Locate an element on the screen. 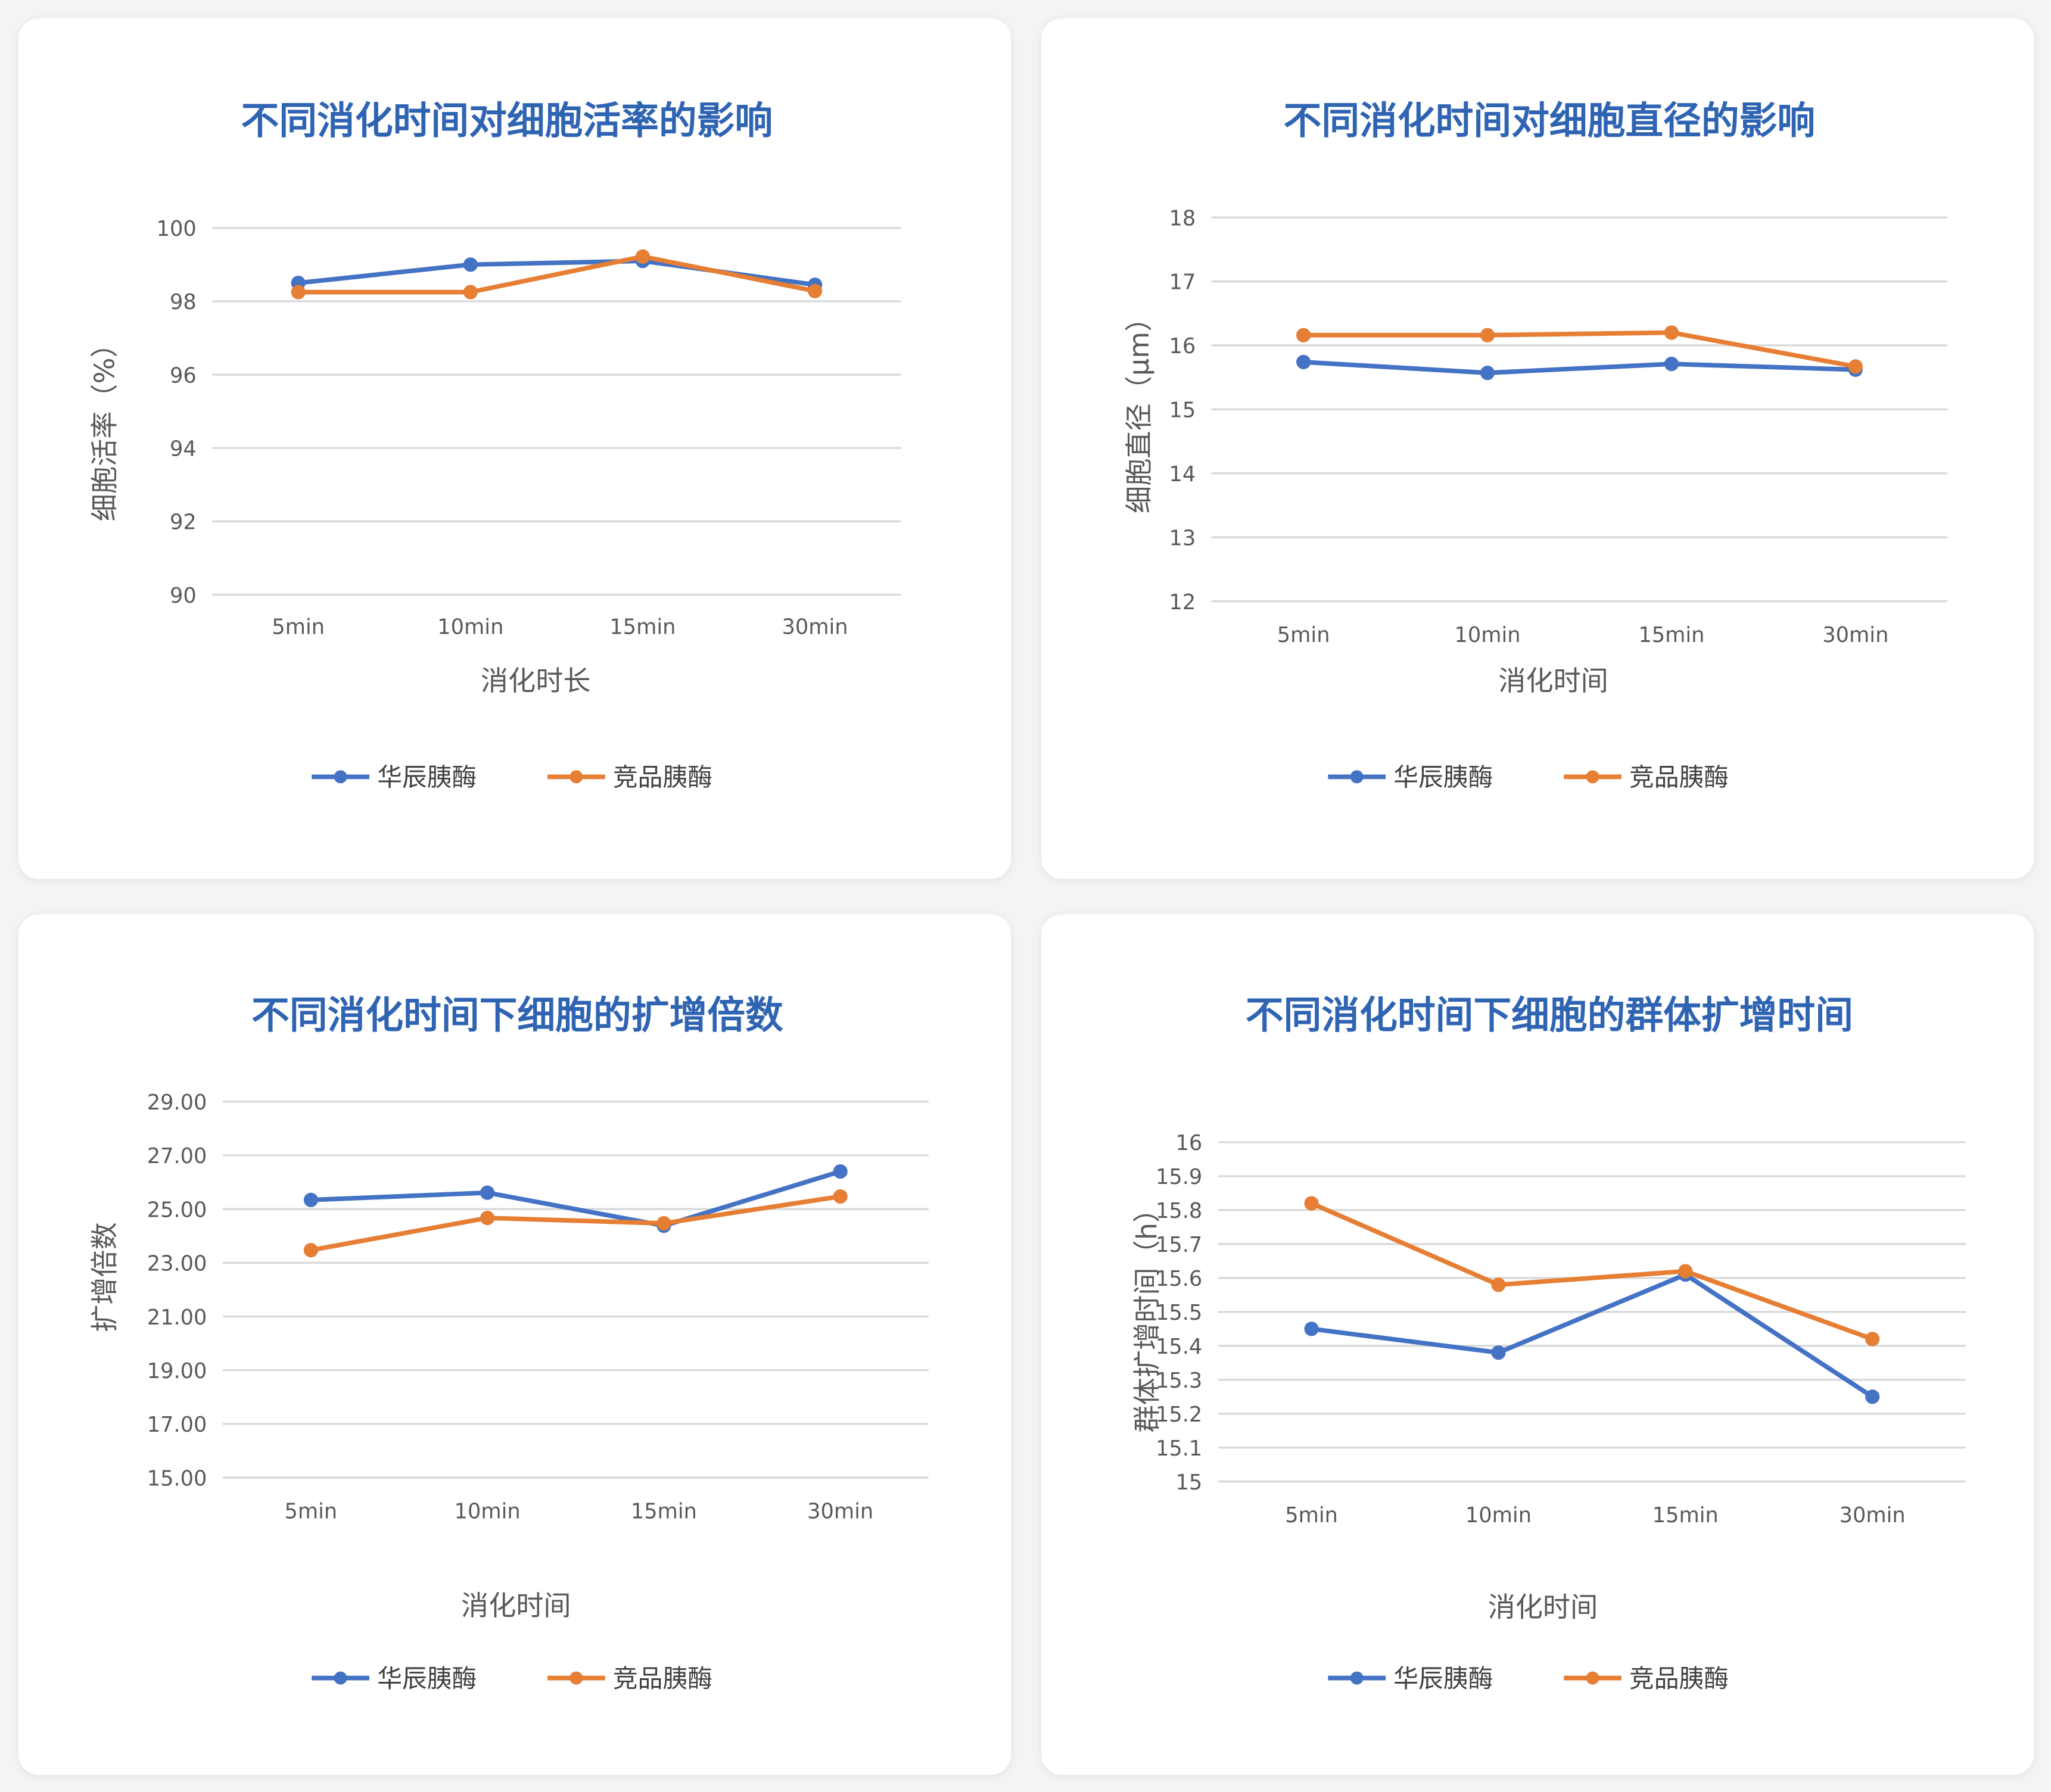 This screenshot has height=1792, width=2051. y-tick-label: 98 is located at coordinates (183, 302).